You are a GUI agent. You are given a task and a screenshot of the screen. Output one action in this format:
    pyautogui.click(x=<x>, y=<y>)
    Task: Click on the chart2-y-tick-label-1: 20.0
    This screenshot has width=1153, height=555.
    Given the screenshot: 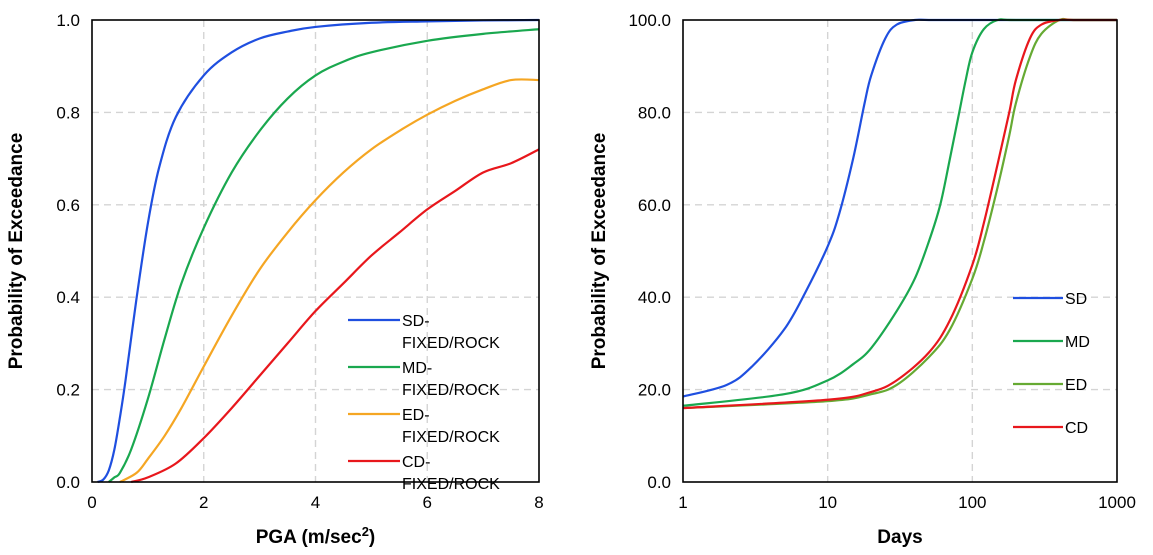 What is the action you would take?
    pyautogui.click(x=654, y=390)
    